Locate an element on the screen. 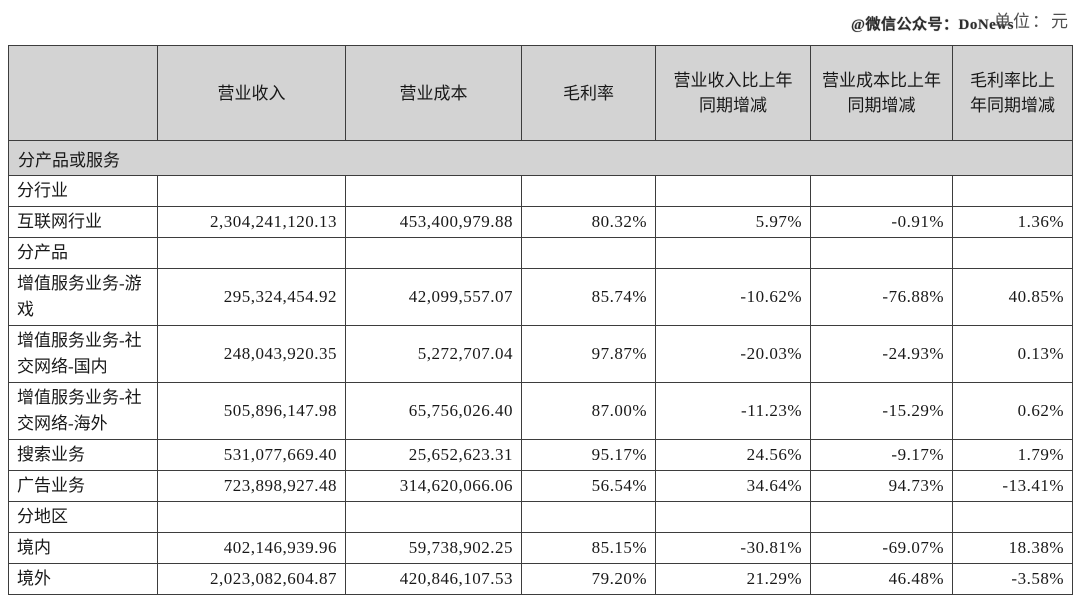 This screenshot has height=607, width=1080. value-cell: -0.91% is located at coordinates (881, 222).